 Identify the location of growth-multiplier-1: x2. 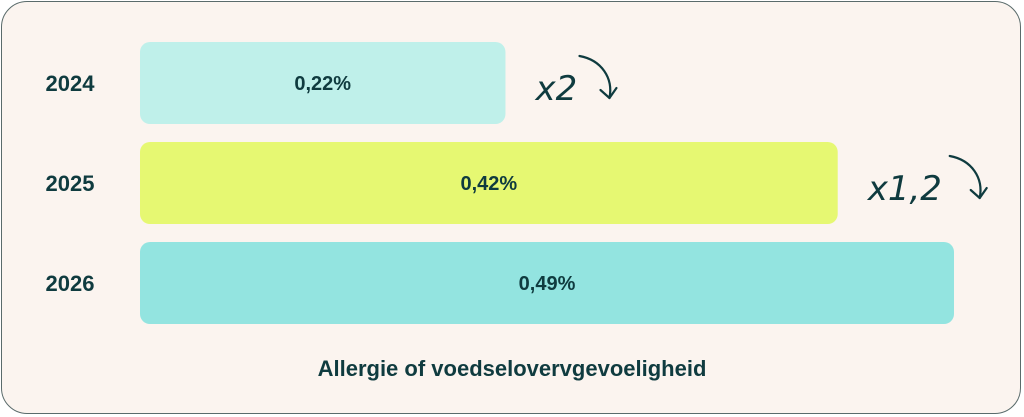
(555, 89).